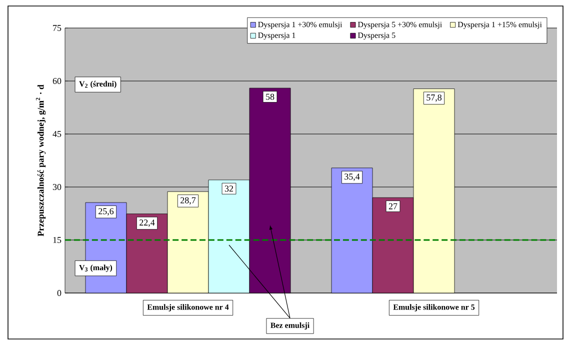 The width and height of the screenshot is (571, 345). I want to click on y-tick-label: 30, so click(57, 187).